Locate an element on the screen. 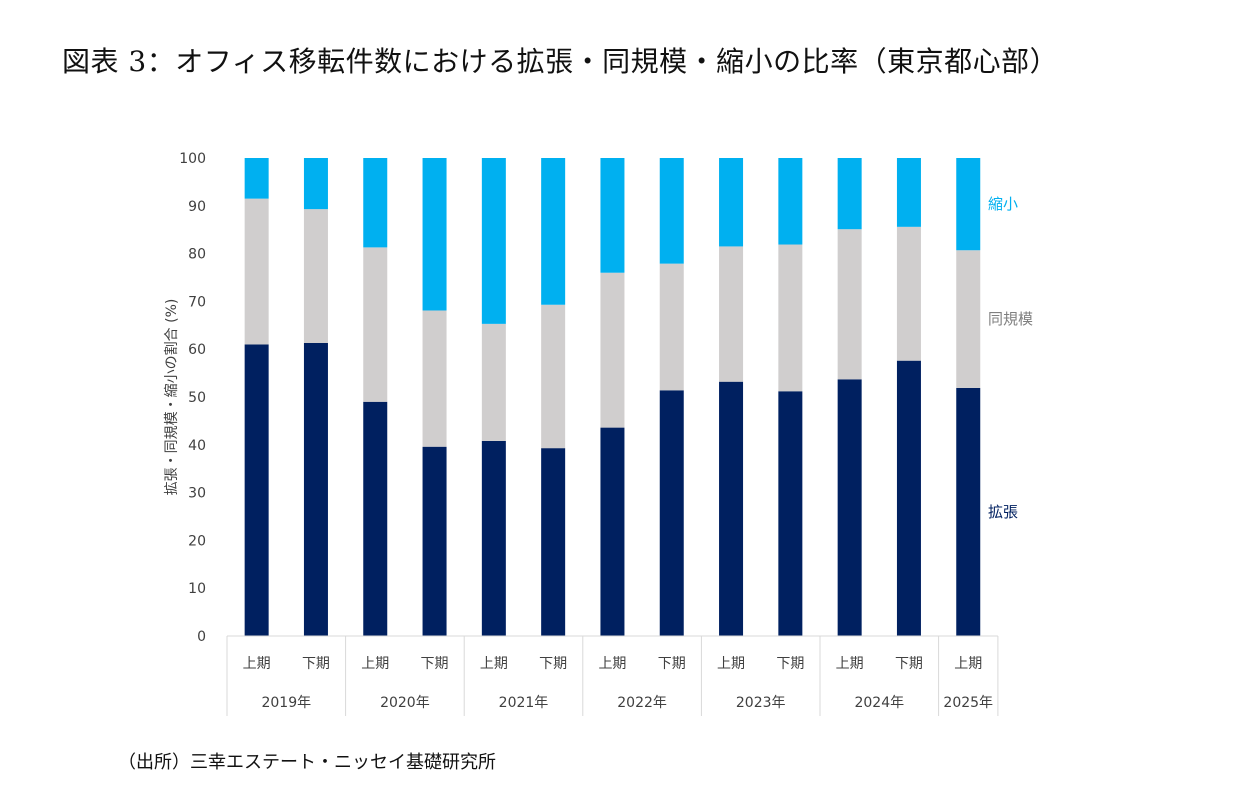  y-tick-label: 10 is located at coordinates (197, 589).